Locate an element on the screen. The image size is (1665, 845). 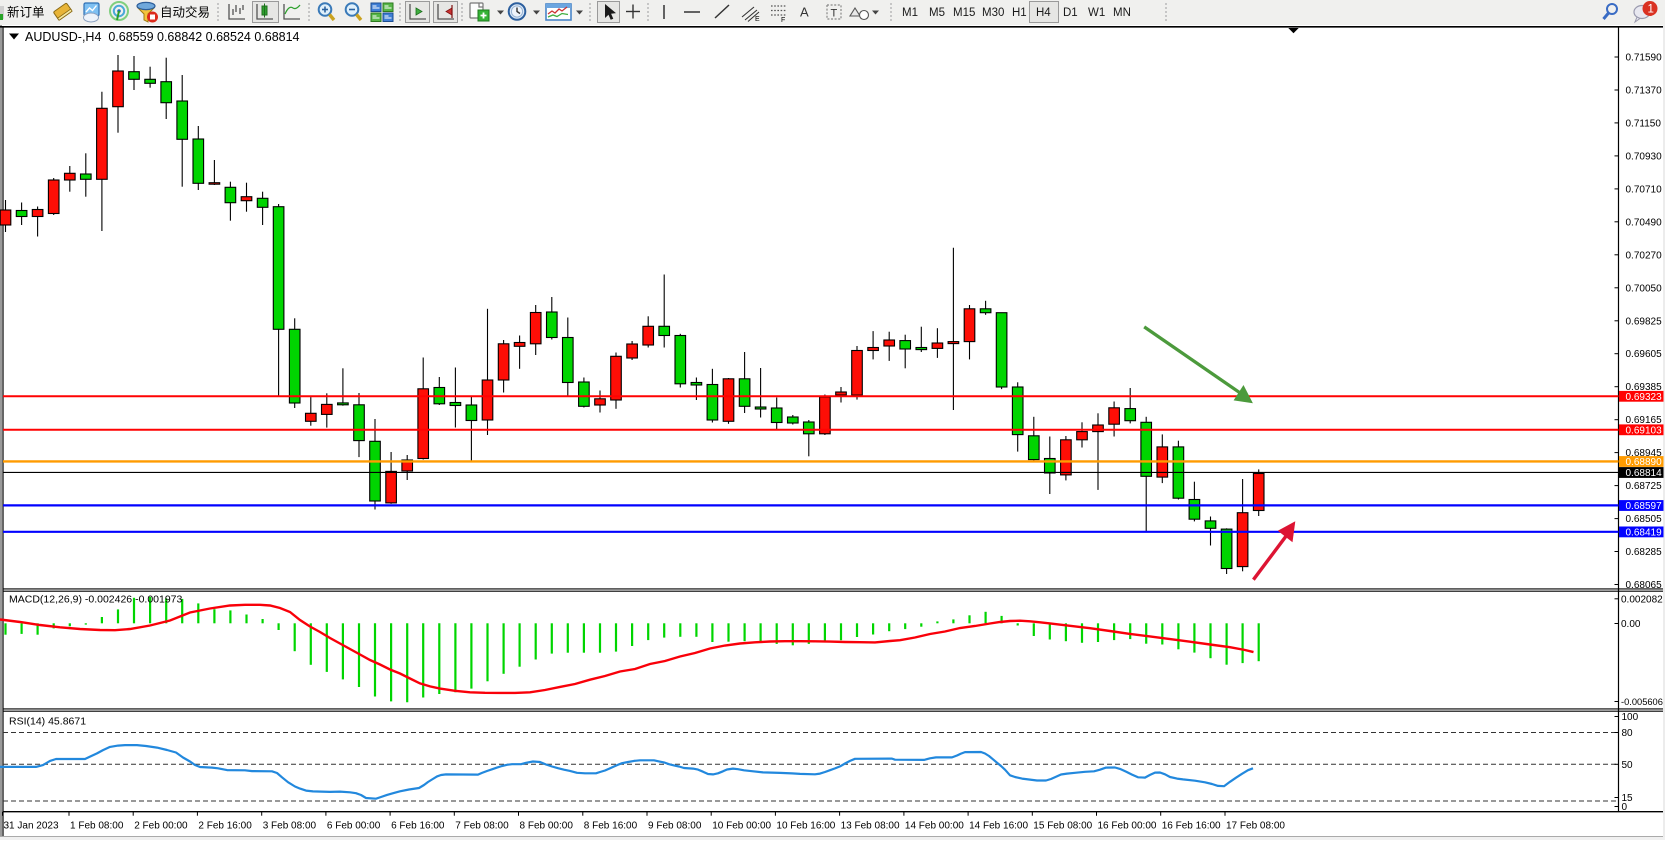
svg-text: 80 is located at coordinates (1628, 733).